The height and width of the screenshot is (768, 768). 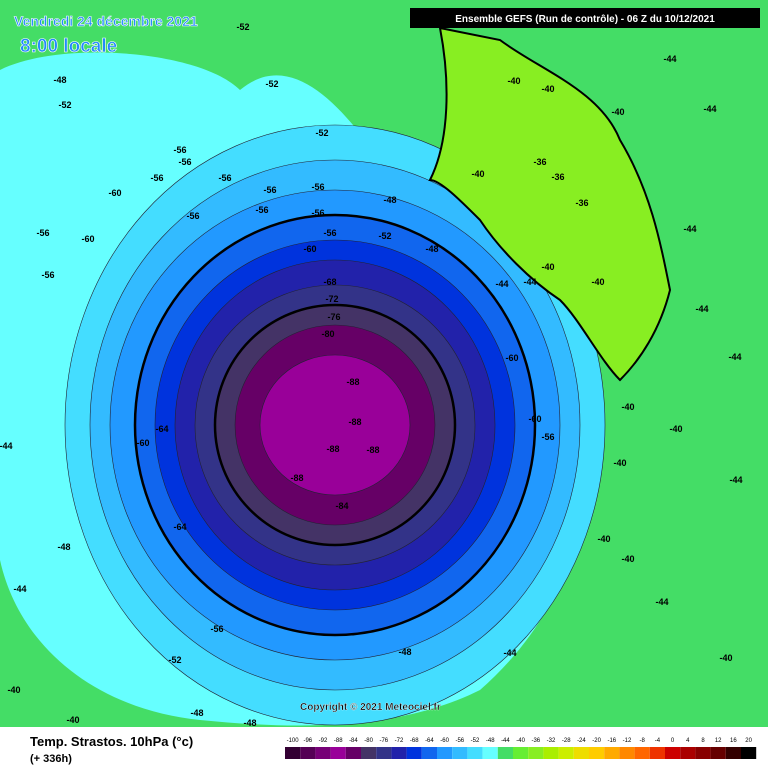 I want to click on local-time: 8:00 locale, so click(x=68, y=46).